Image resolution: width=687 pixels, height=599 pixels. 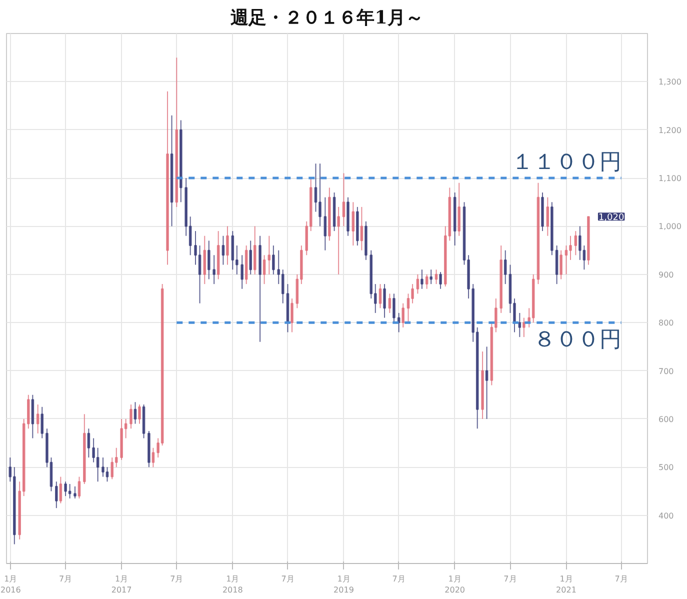 What do you see at coordinates (666, 419) in the screenshot?
I see `y-tick-label: 600` at bounding box center [666, 419].